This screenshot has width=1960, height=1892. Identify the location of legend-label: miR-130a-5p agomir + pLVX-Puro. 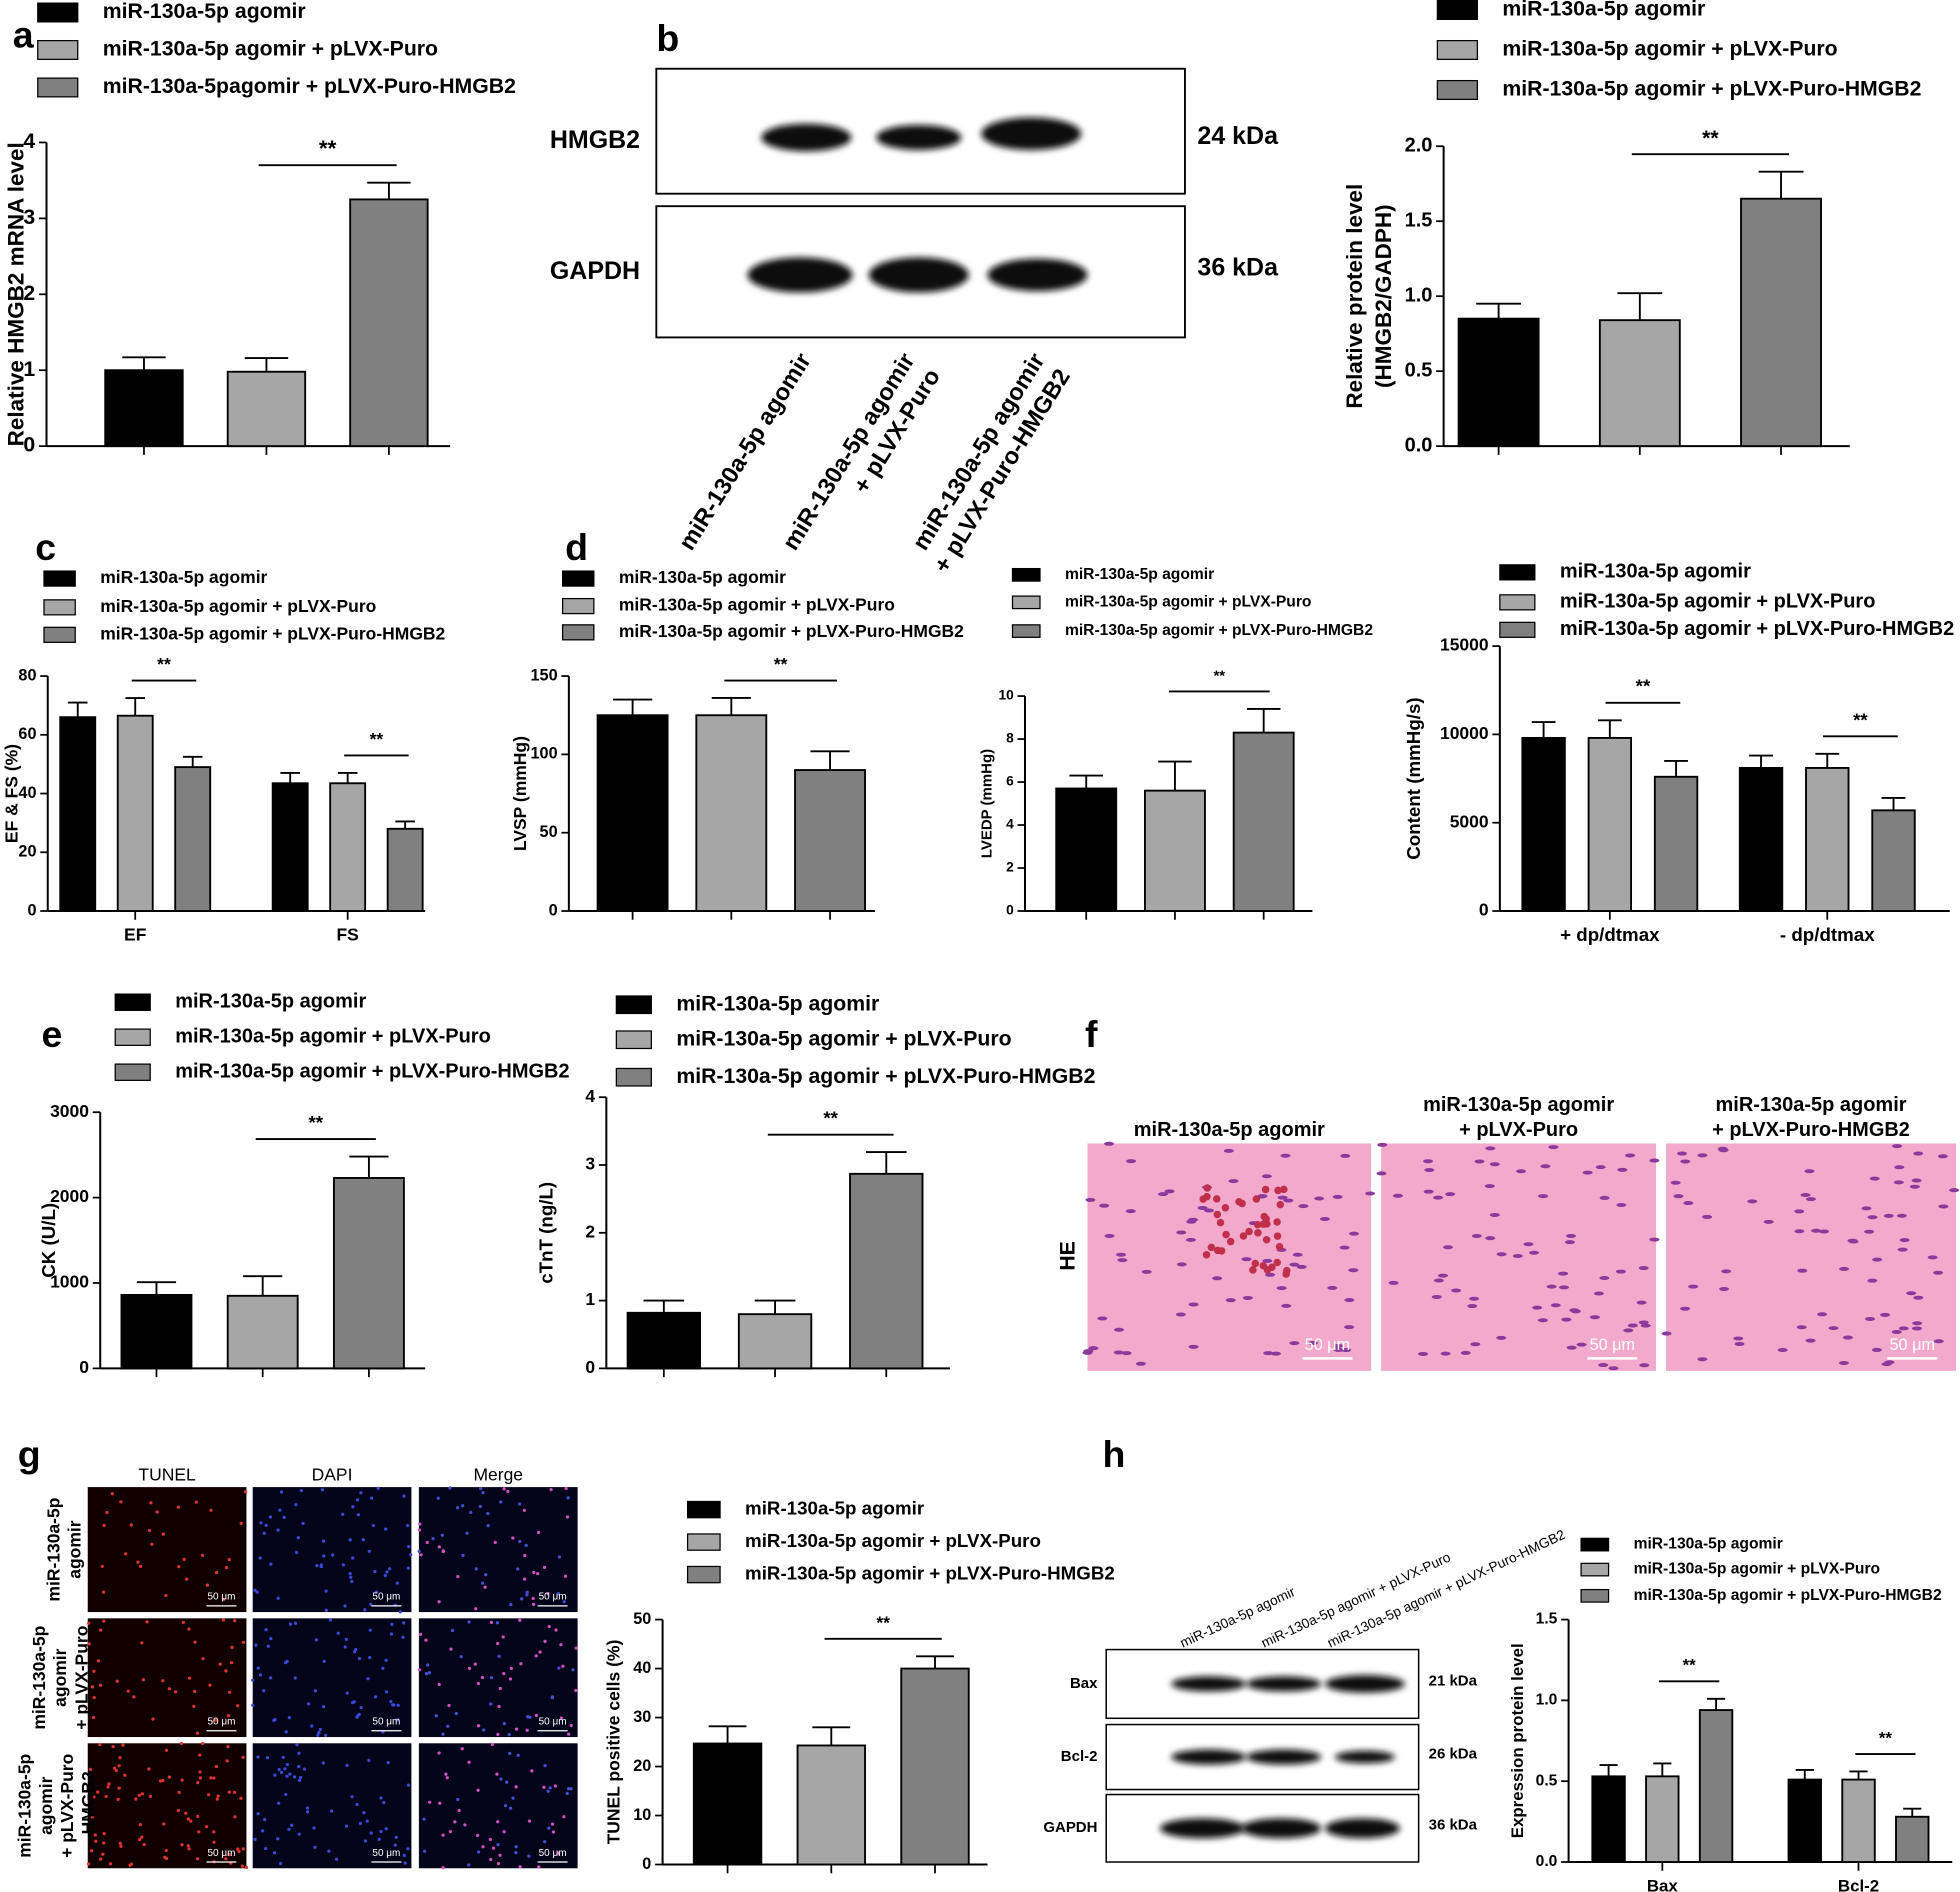
(270, 49).